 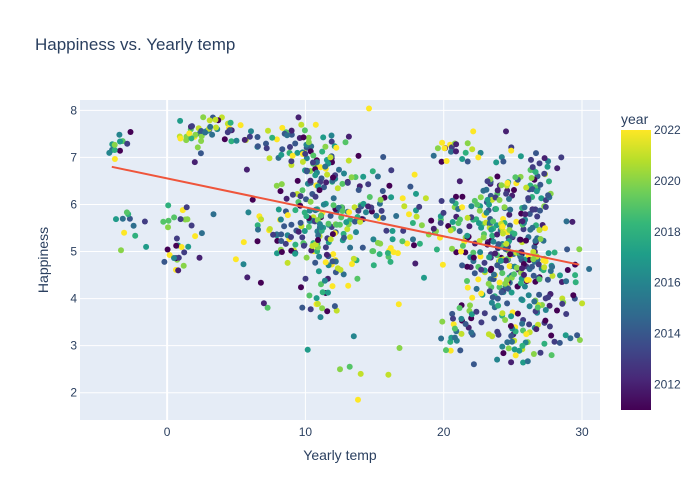 I want to click on trendline, so click(x=345, y=215).